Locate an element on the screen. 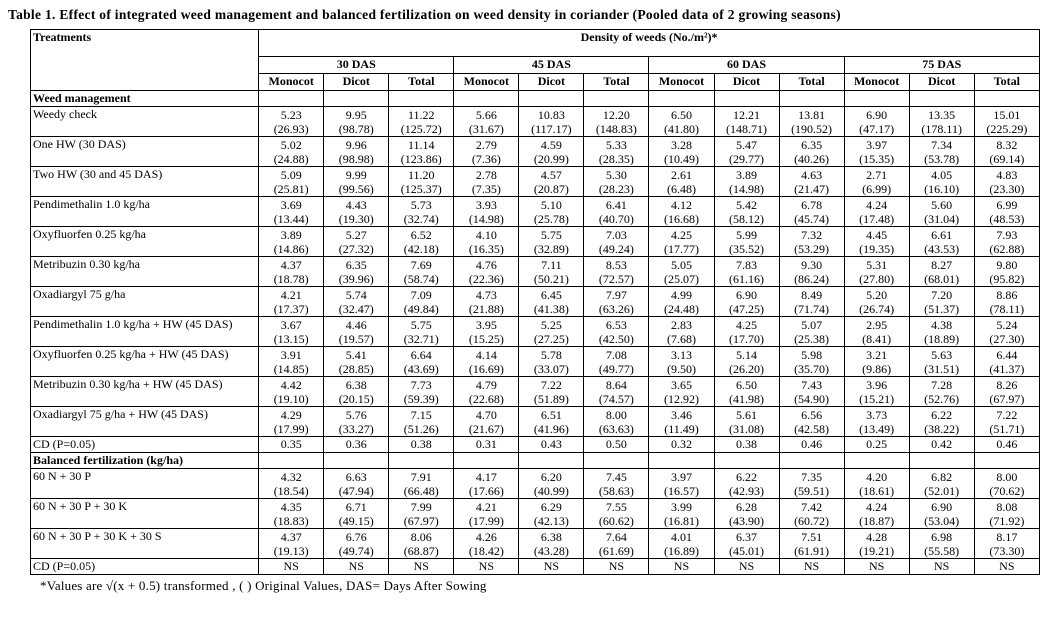 The height and width of the screenshot is (628, 1045). value-cell: 4.35 (18.83) is located at coordinates (291, 513).